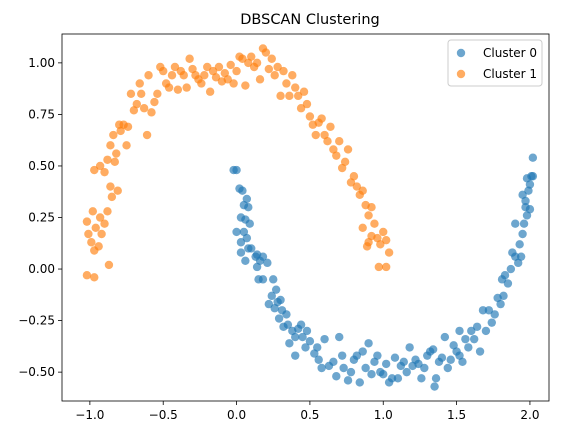  I want to click on x-axis: −1.0 −0.5 0.0 0.5 1.0 1.5 2.0, so click(307, 411).